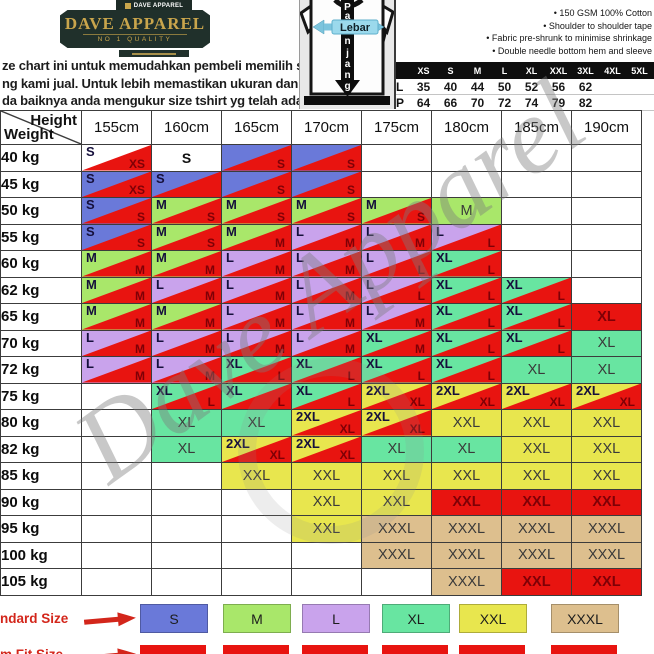 The width and height of the screenshot is (654, 654). What do you see at coordinates (154, 53) in the screenshot?
I see `brand-foot-dash` at bounding box center [154, 53].